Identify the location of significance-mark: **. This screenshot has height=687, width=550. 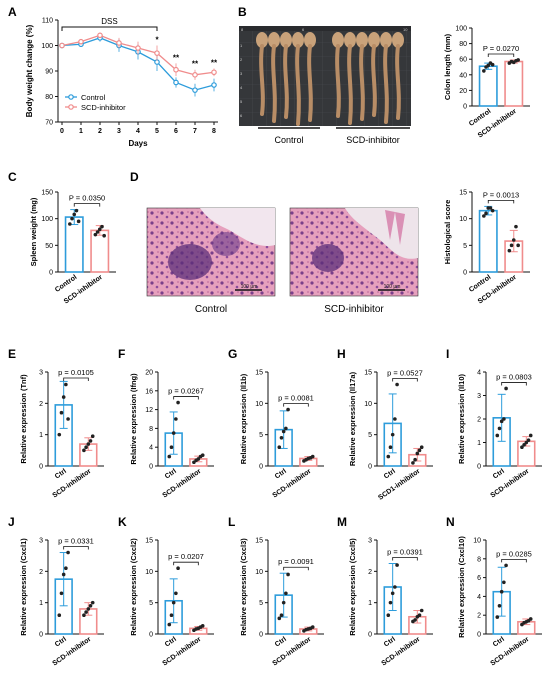
(195, 64).